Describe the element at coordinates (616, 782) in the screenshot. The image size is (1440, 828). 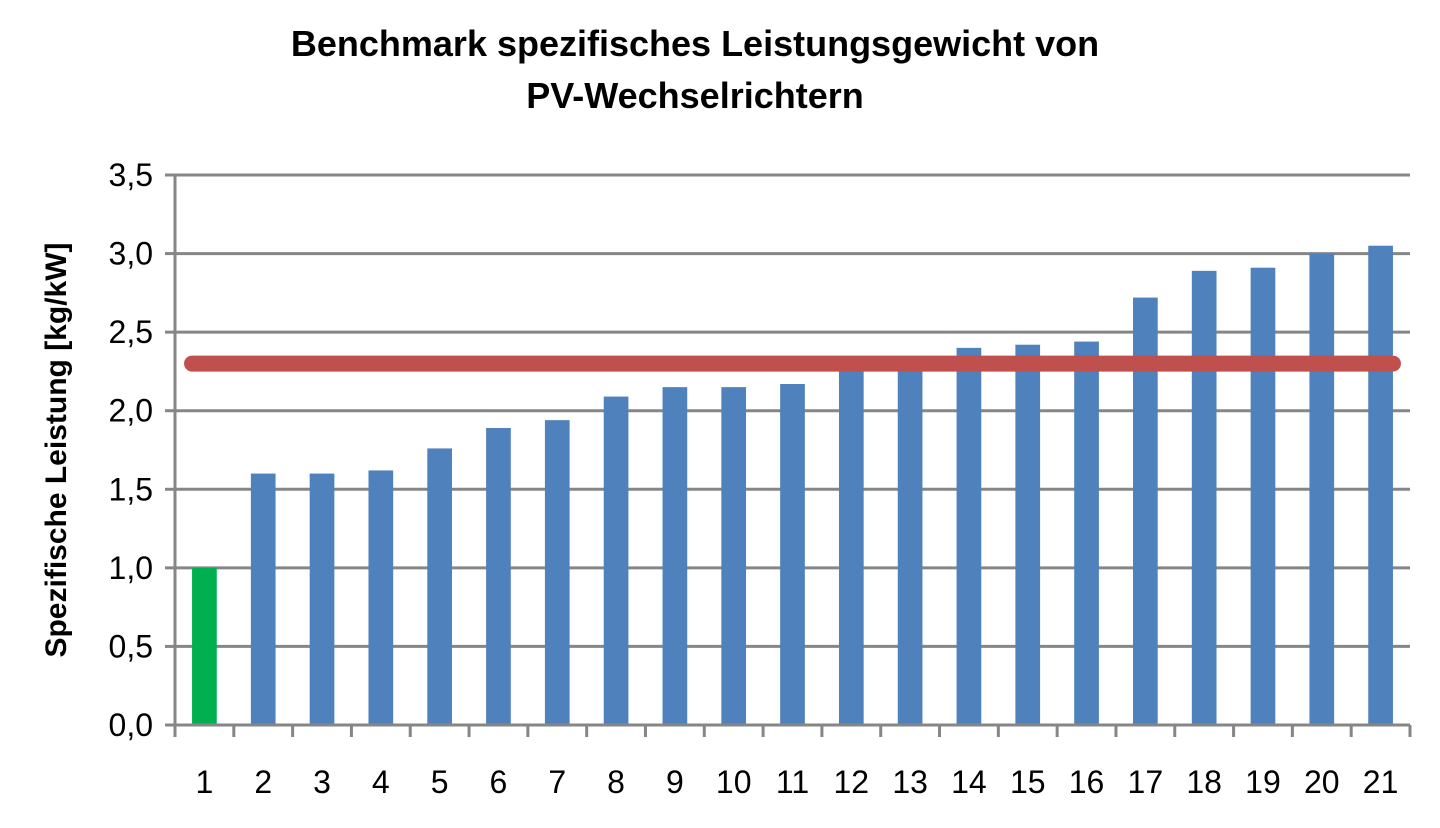
I see `x-tick-label: 8` at that location.